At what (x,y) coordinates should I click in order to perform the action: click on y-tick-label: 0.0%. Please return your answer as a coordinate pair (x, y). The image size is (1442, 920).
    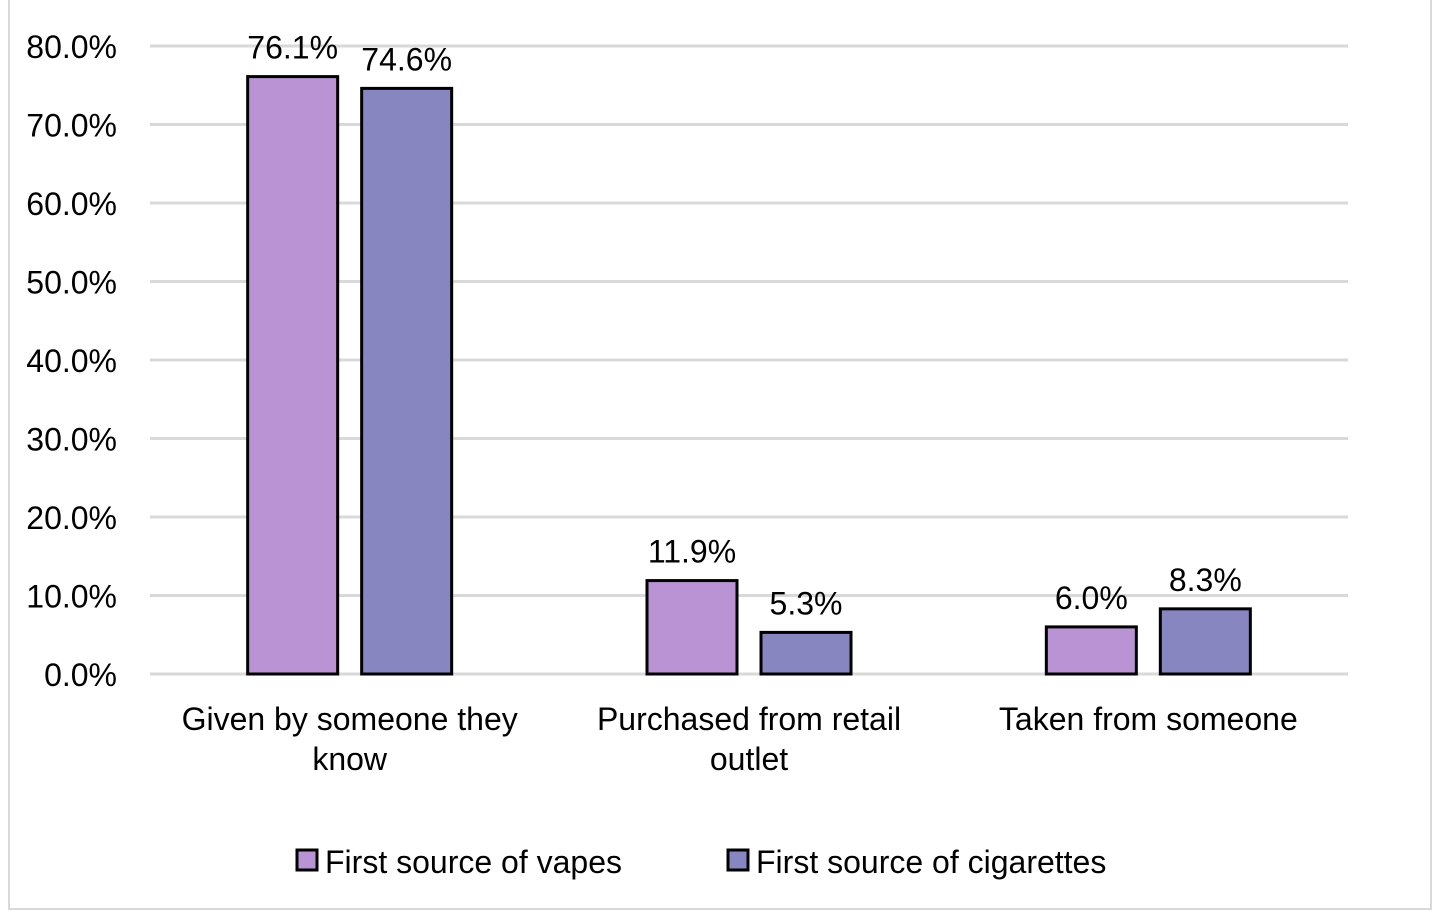
    Looking at the image, I should click on (80, 675).